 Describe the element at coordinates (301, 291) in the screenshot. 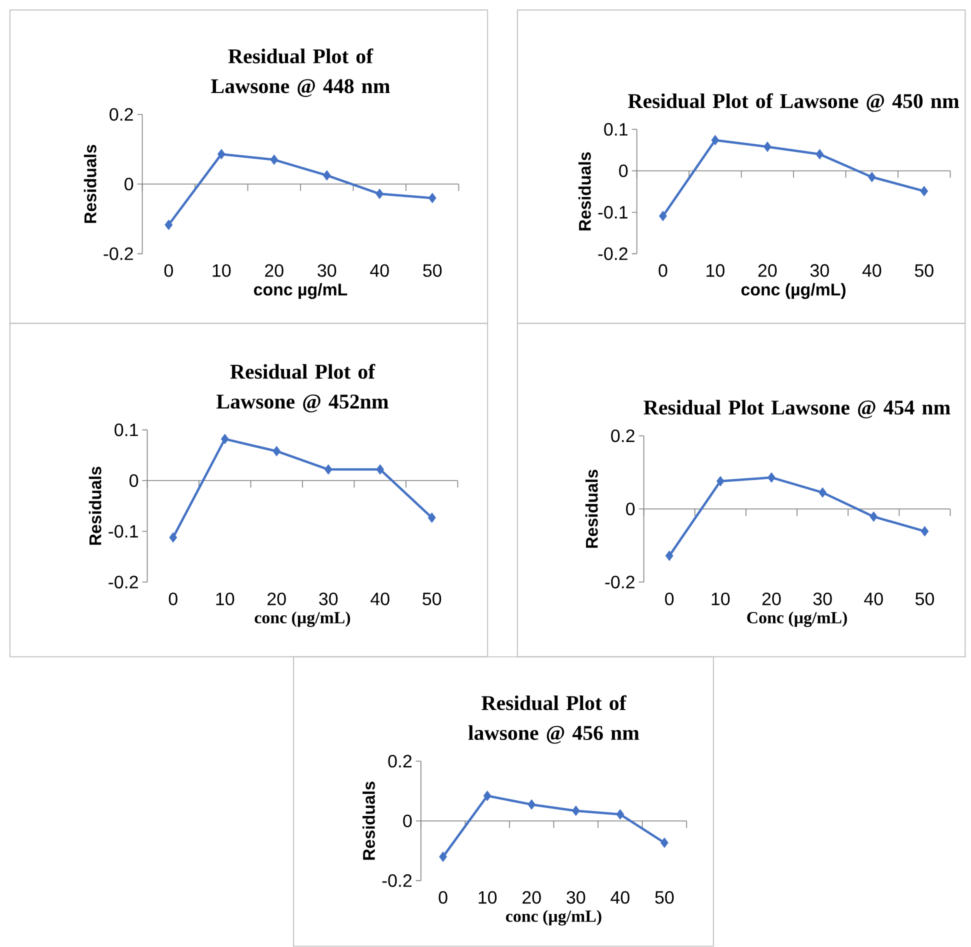

I see `x-axis-title: conc µg/mL` at that location.